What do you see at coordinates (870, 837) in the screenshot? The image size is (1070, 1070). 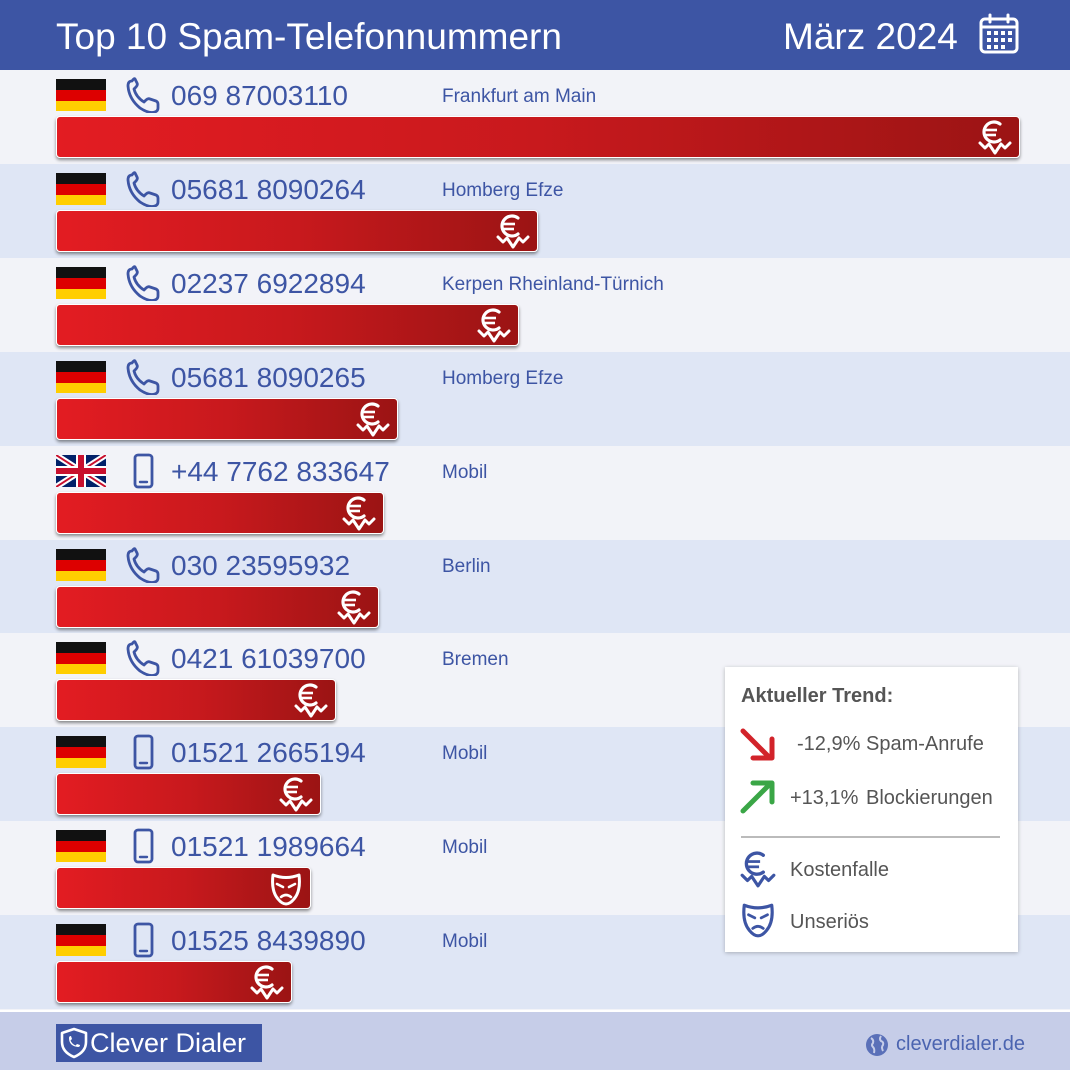 I see `legend-divider` at bounding box center [870, 837].